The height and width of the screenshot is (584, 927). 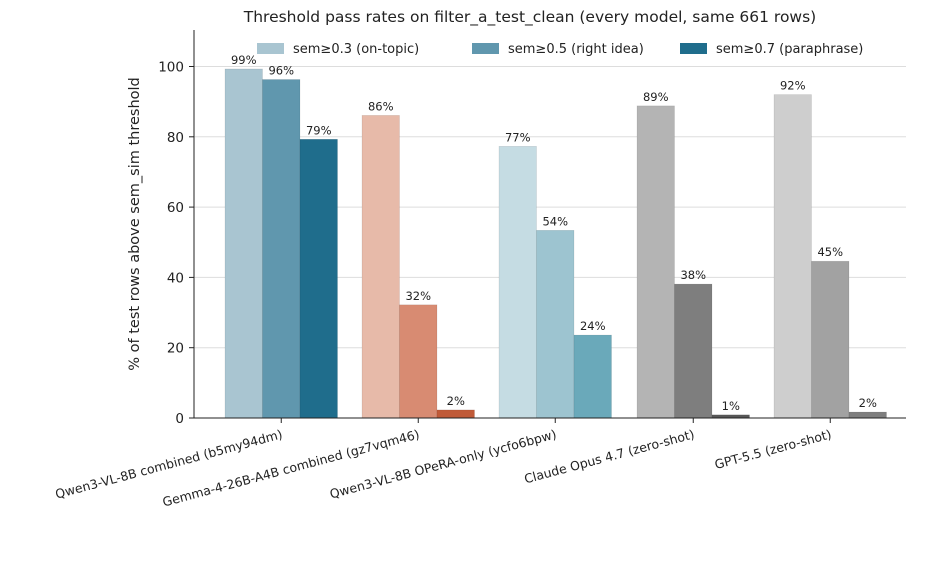 What do you see at coordinates (518, 137) in the screenshot?
I see `bar-data-label: 77%` at bounding box center [518, 137].